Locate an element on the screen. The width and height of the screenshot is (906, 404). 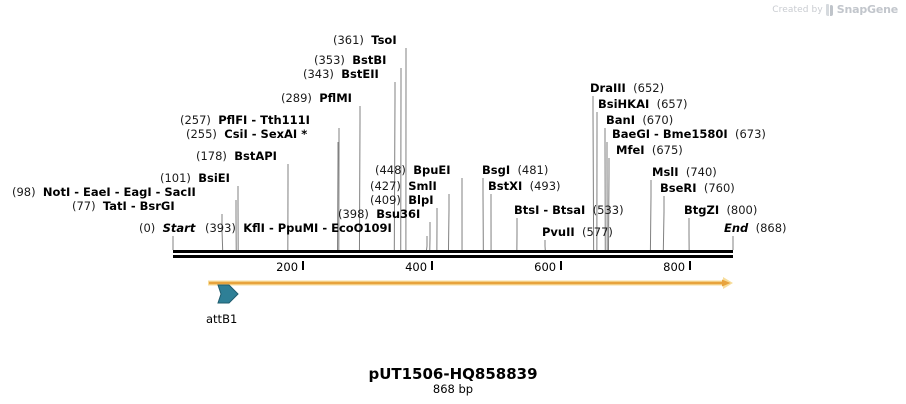
site-label-kfli: (393) KflI - PpuMI - EcoO109I is located at coordinates (298, 228).